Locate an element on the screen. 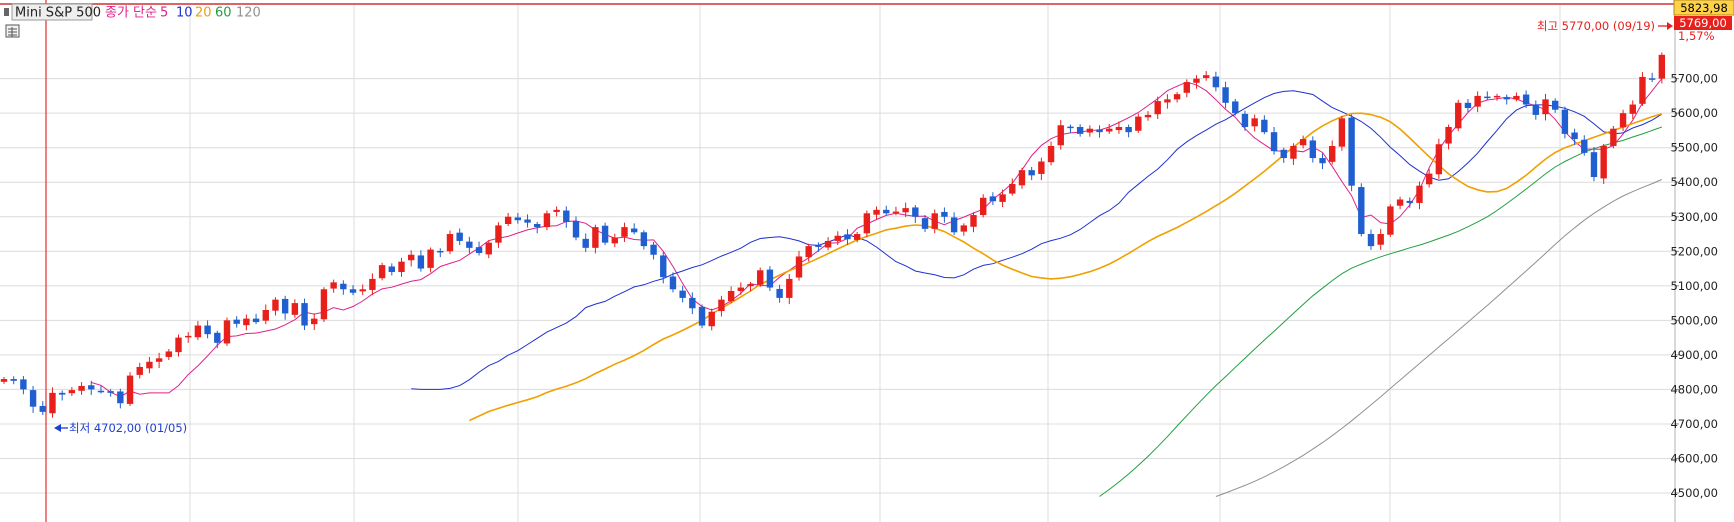 The width and height of the screenshot is (1734, 522). ma-period-5: 5 is located at coordinates (164, 13).